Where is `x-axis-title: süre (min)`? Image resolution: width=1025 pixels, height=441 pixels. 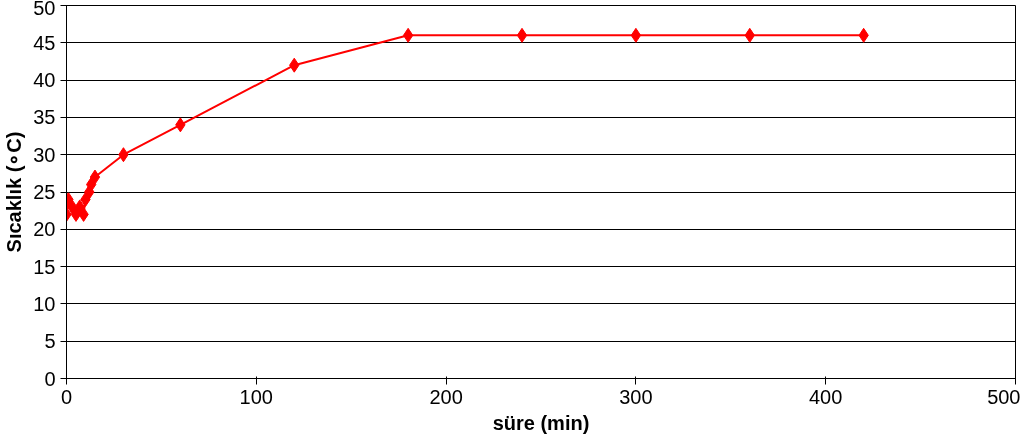 x-axis-title: süre (min) is located at coordinates (541, 422).